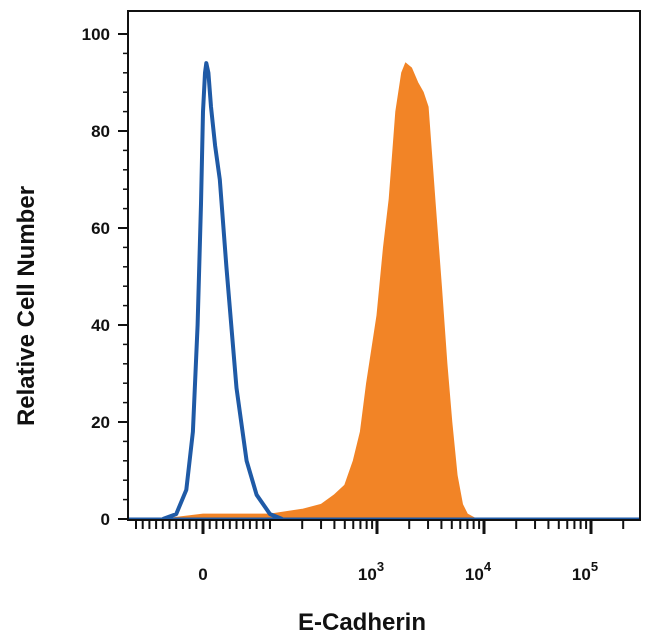  What do you see at coordinates (26, 306) in the screenshot?
I see `y-axis-title: Relative Cell Number` at bounding box center [26, 306].